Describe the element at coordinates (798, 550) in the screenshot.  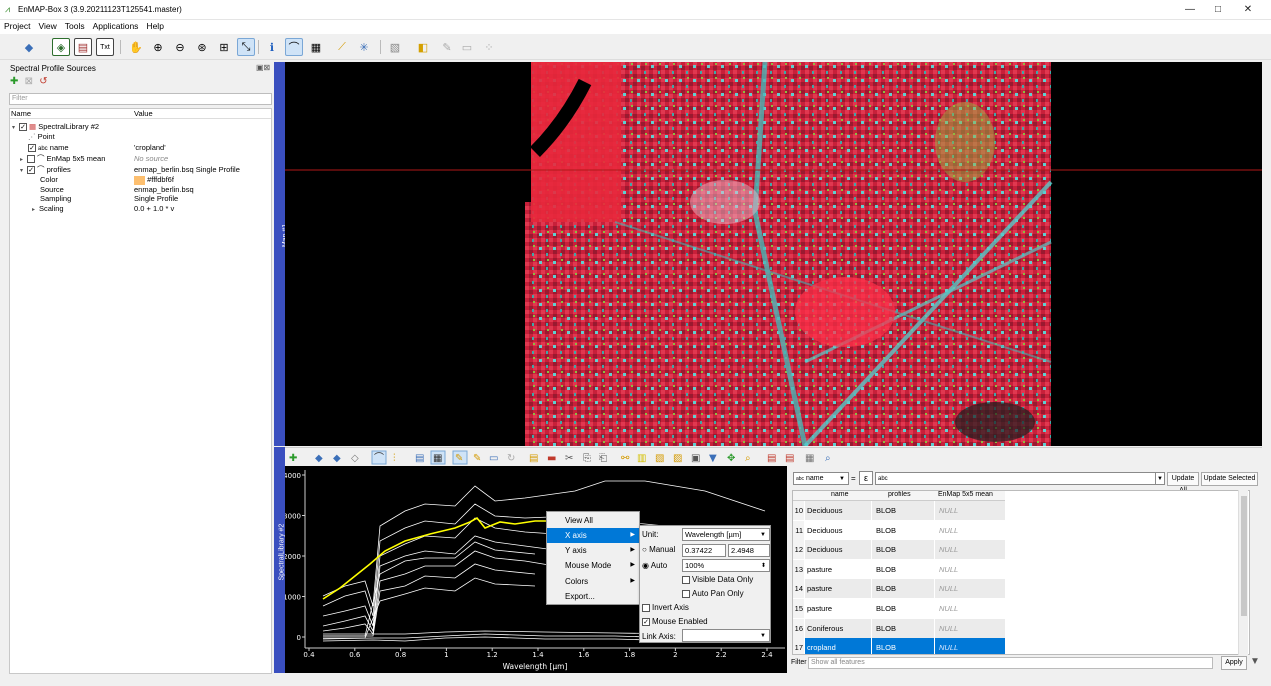
I see `row-number: 12` at that location.